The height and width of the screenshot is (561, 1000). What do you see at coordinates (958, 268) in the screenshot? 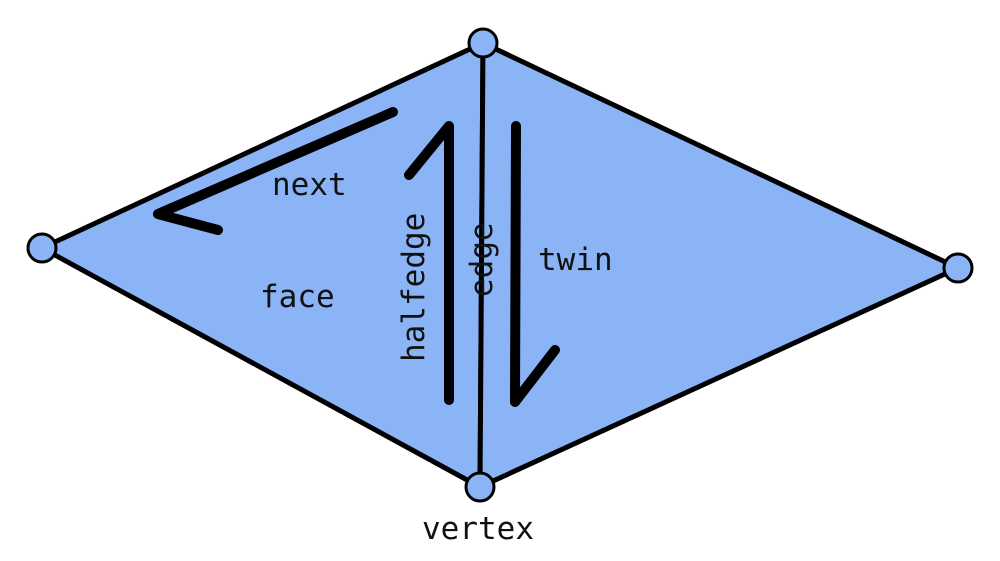
I see `vertex-right` at bounding box center [958, 268].